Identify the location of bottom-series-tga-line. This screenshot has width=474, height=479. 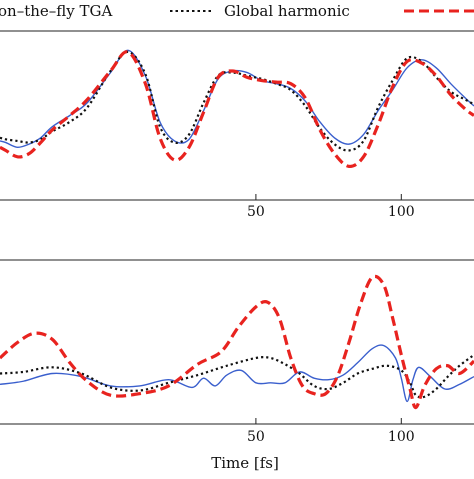
(237, 373).